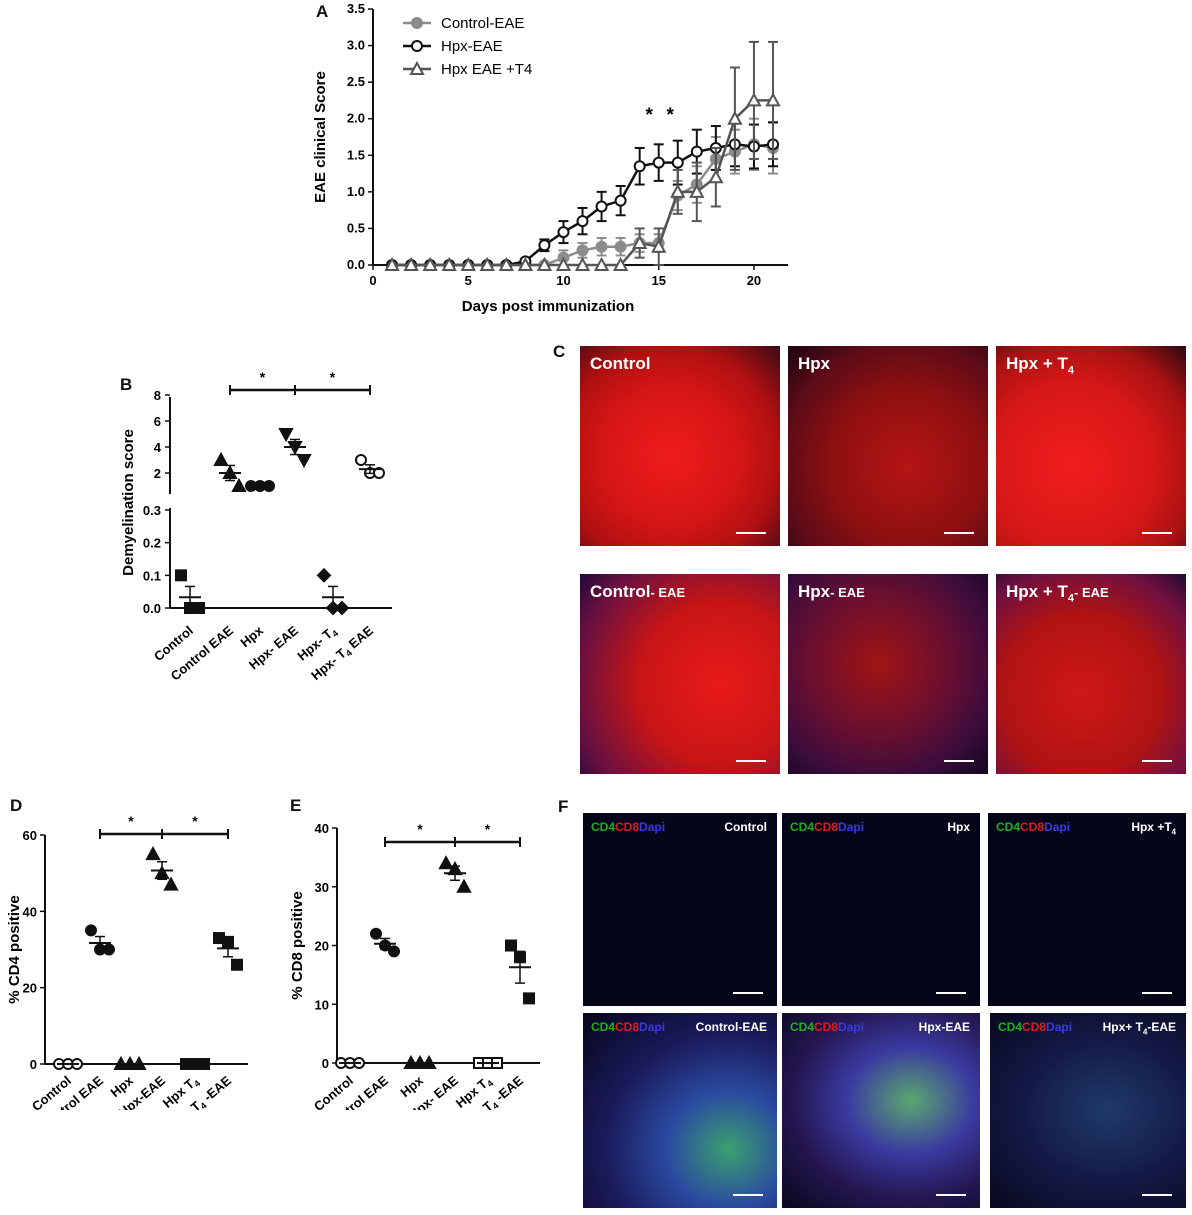 Image resolution: width=1192 pixels, height=1215 pixels. I want to click on y-axis-label: % CD8 positive, so click(297, 945).